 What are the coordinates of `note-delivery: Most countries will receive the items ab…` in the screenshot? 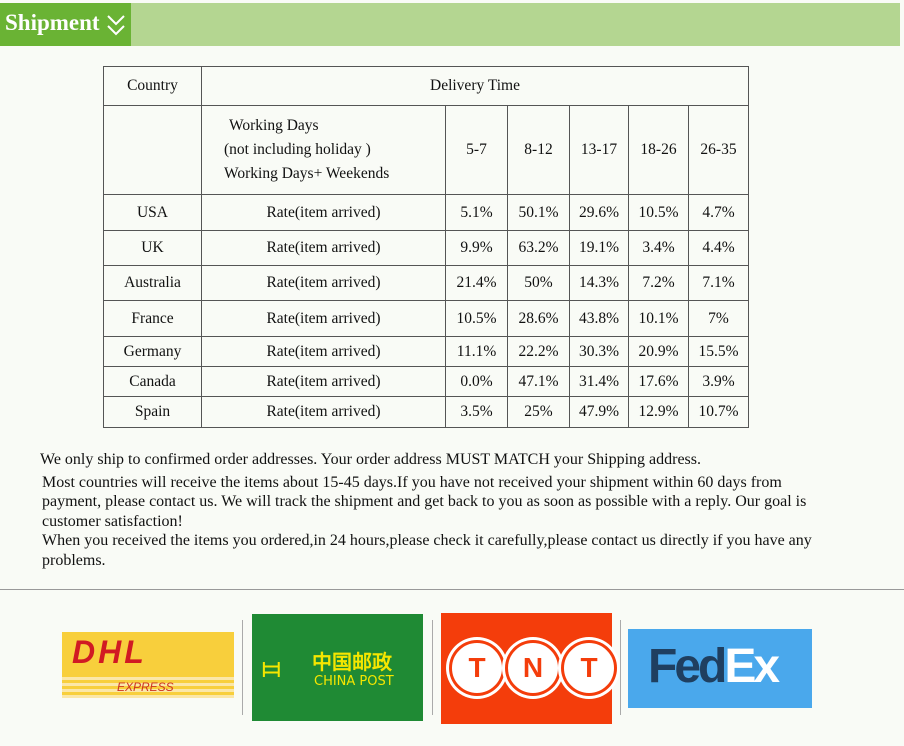 It's located at (424, 501).